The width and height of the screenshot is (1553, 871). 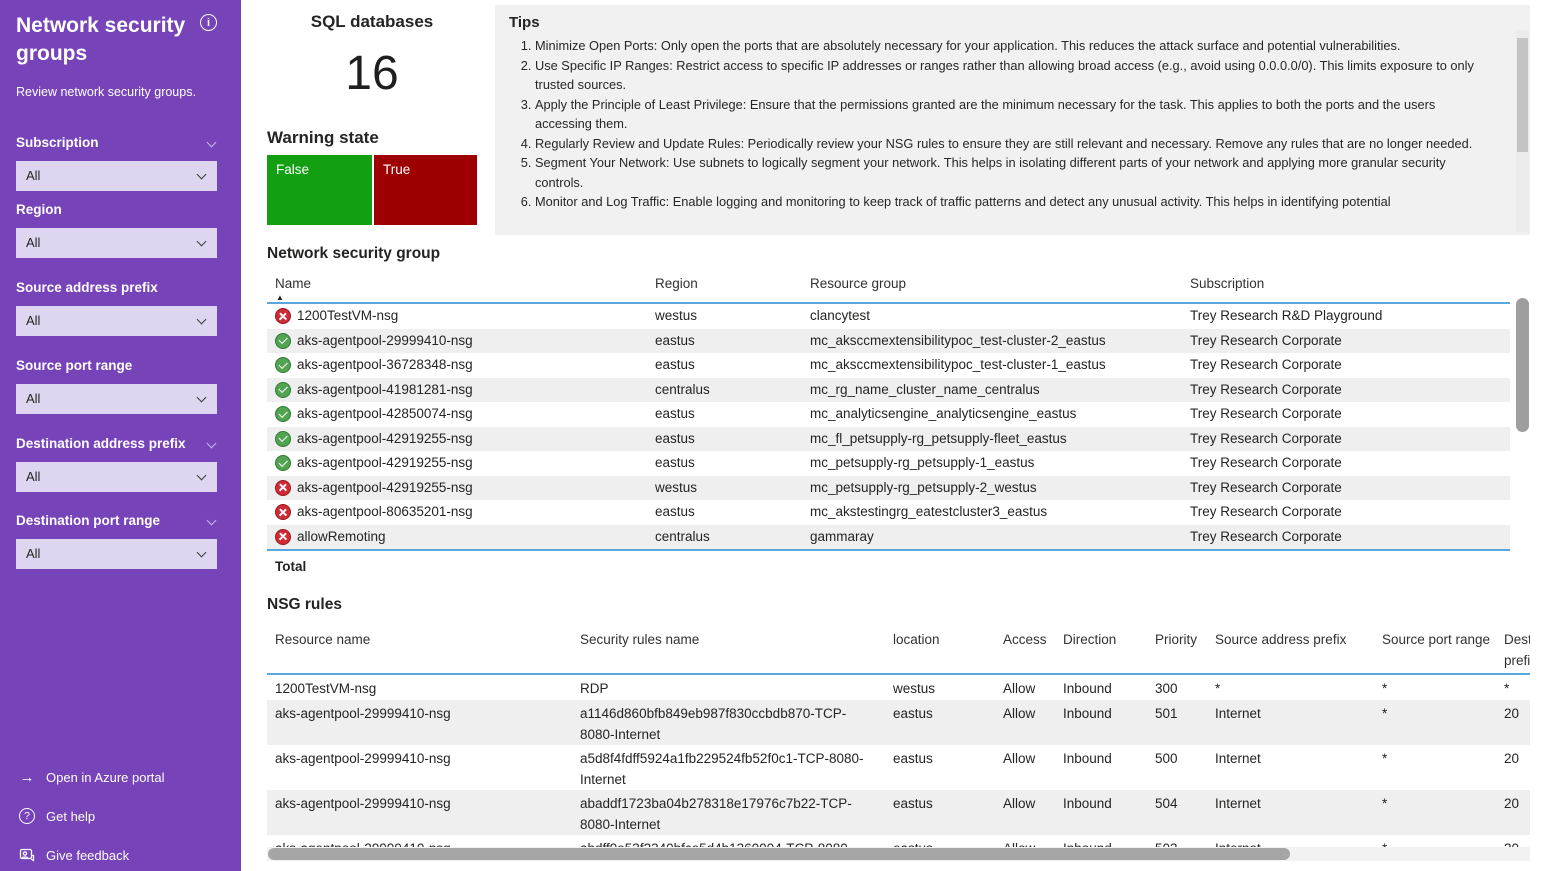 What do you see at coordinates (27, 855) in the screenshot?
I see `feedback-icon` at bounding box center [27, 855].